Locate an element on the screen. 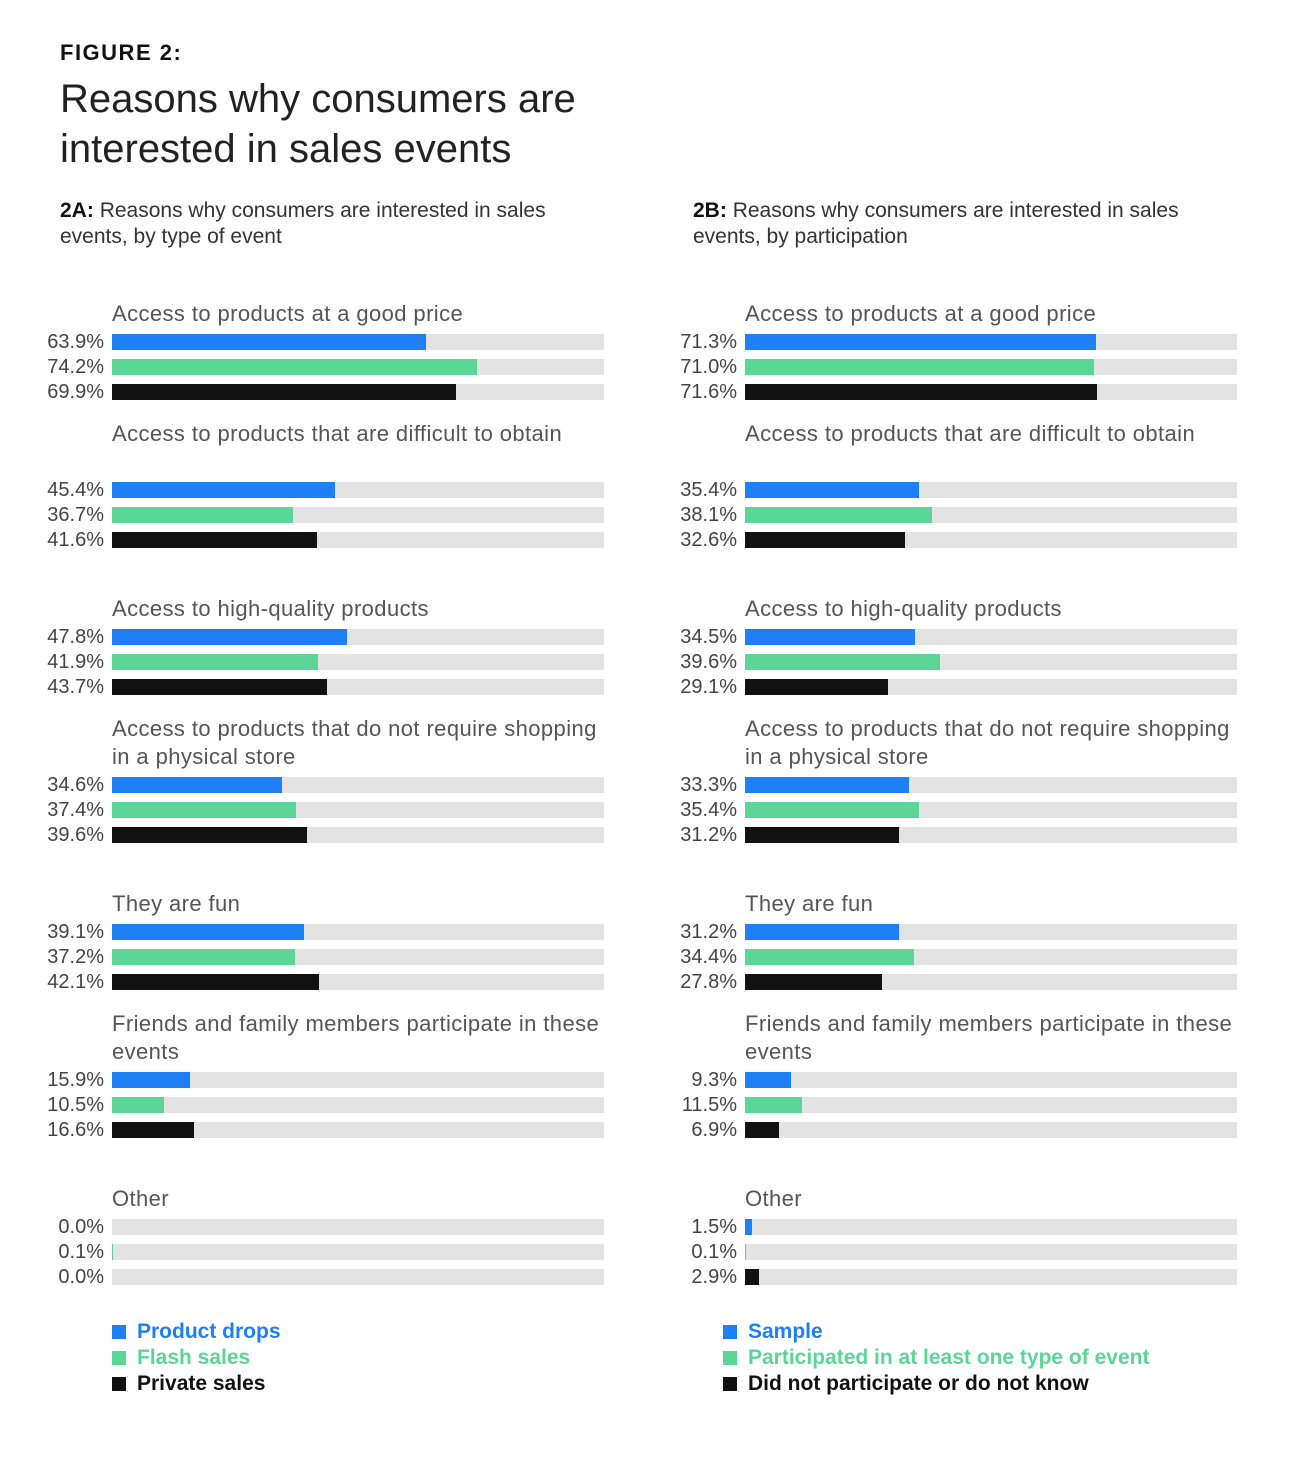 The width and height of the screenshot is (1306, 1466). data-label: 38.1% is located at coordinates (708, 515).